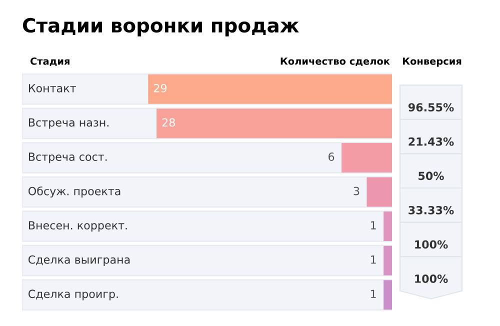 The image size is (500, 326). Describe the element at coordinates (431, 176) in the screenshot. I see `text: 50%` at that location.